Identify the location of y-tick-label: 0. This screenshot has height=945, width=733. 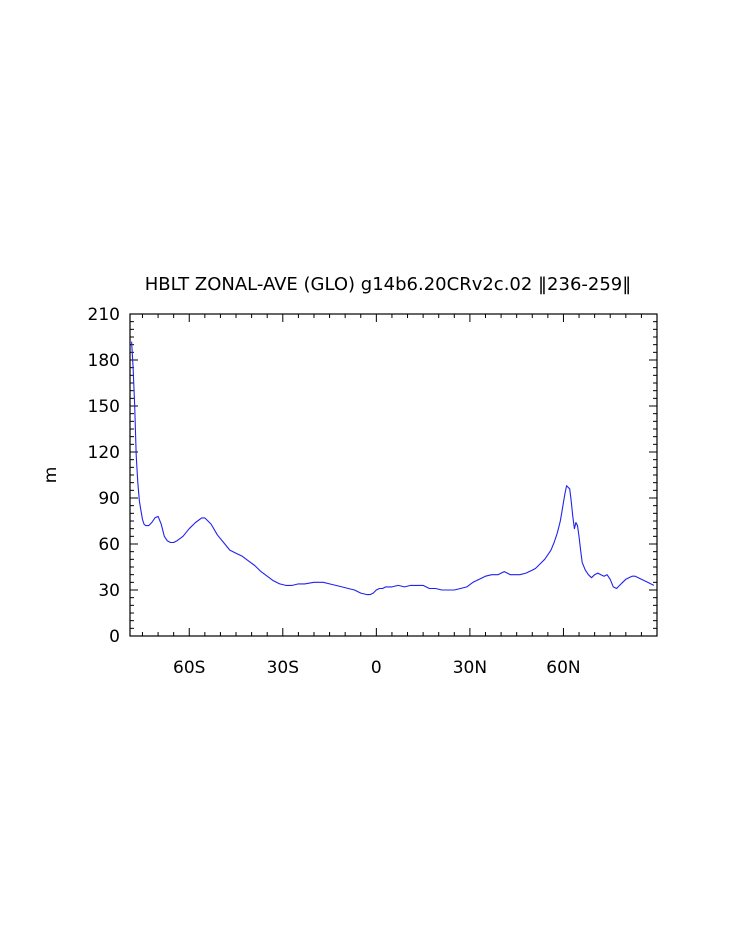
(114, 637).